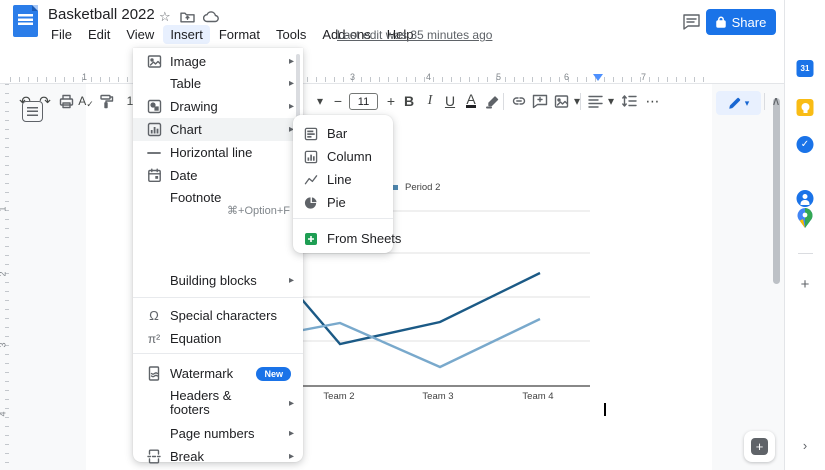 The image size is (825, 470). I want to click on menu-tools: Tools, so click(291, 34).